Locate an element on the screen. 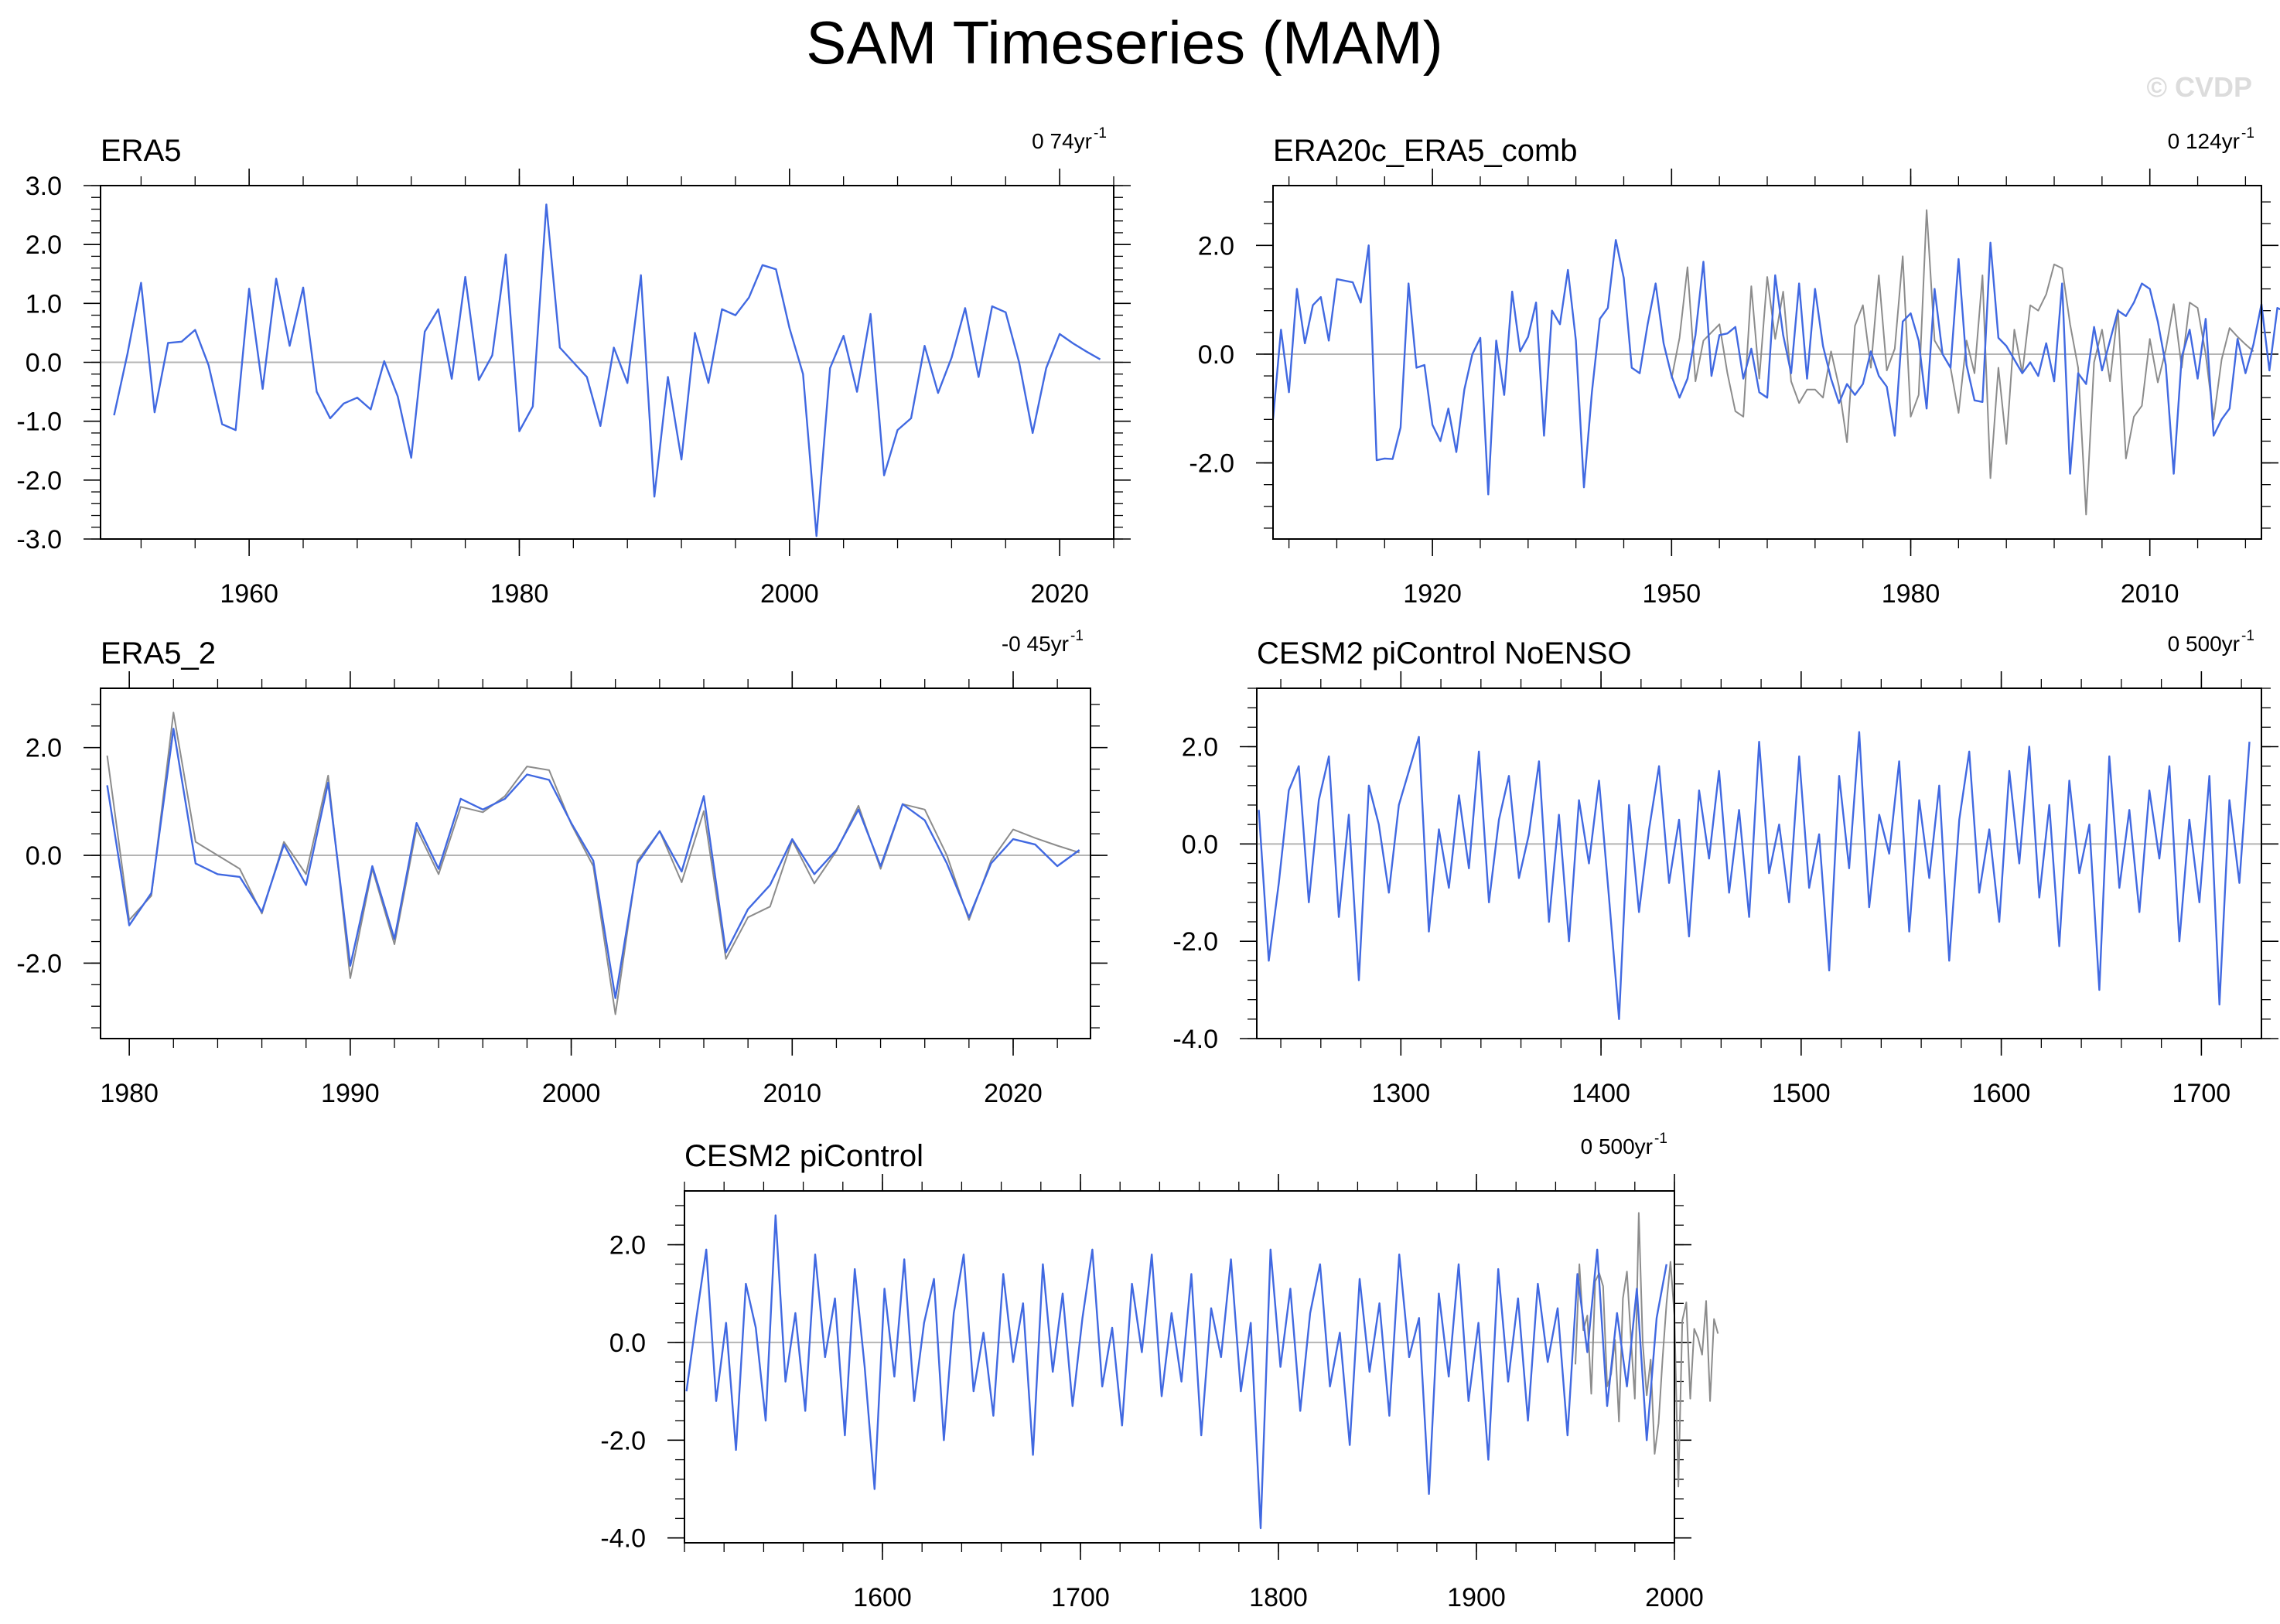  x-tick-label: 1400 is located at coordinates (1601, 1093).